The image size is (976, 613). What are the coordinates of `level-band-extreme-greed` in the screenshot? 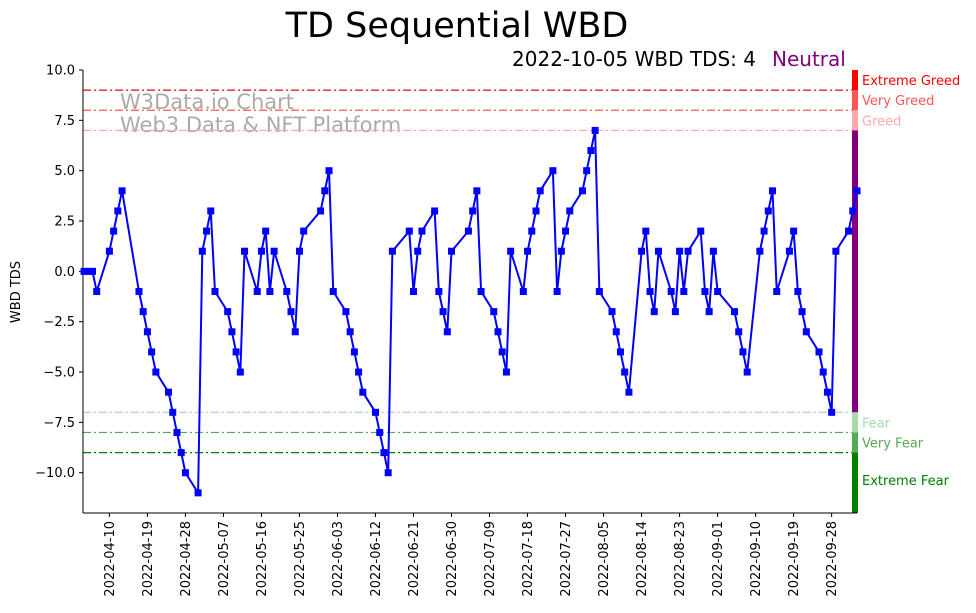 It's located at (855, 80).